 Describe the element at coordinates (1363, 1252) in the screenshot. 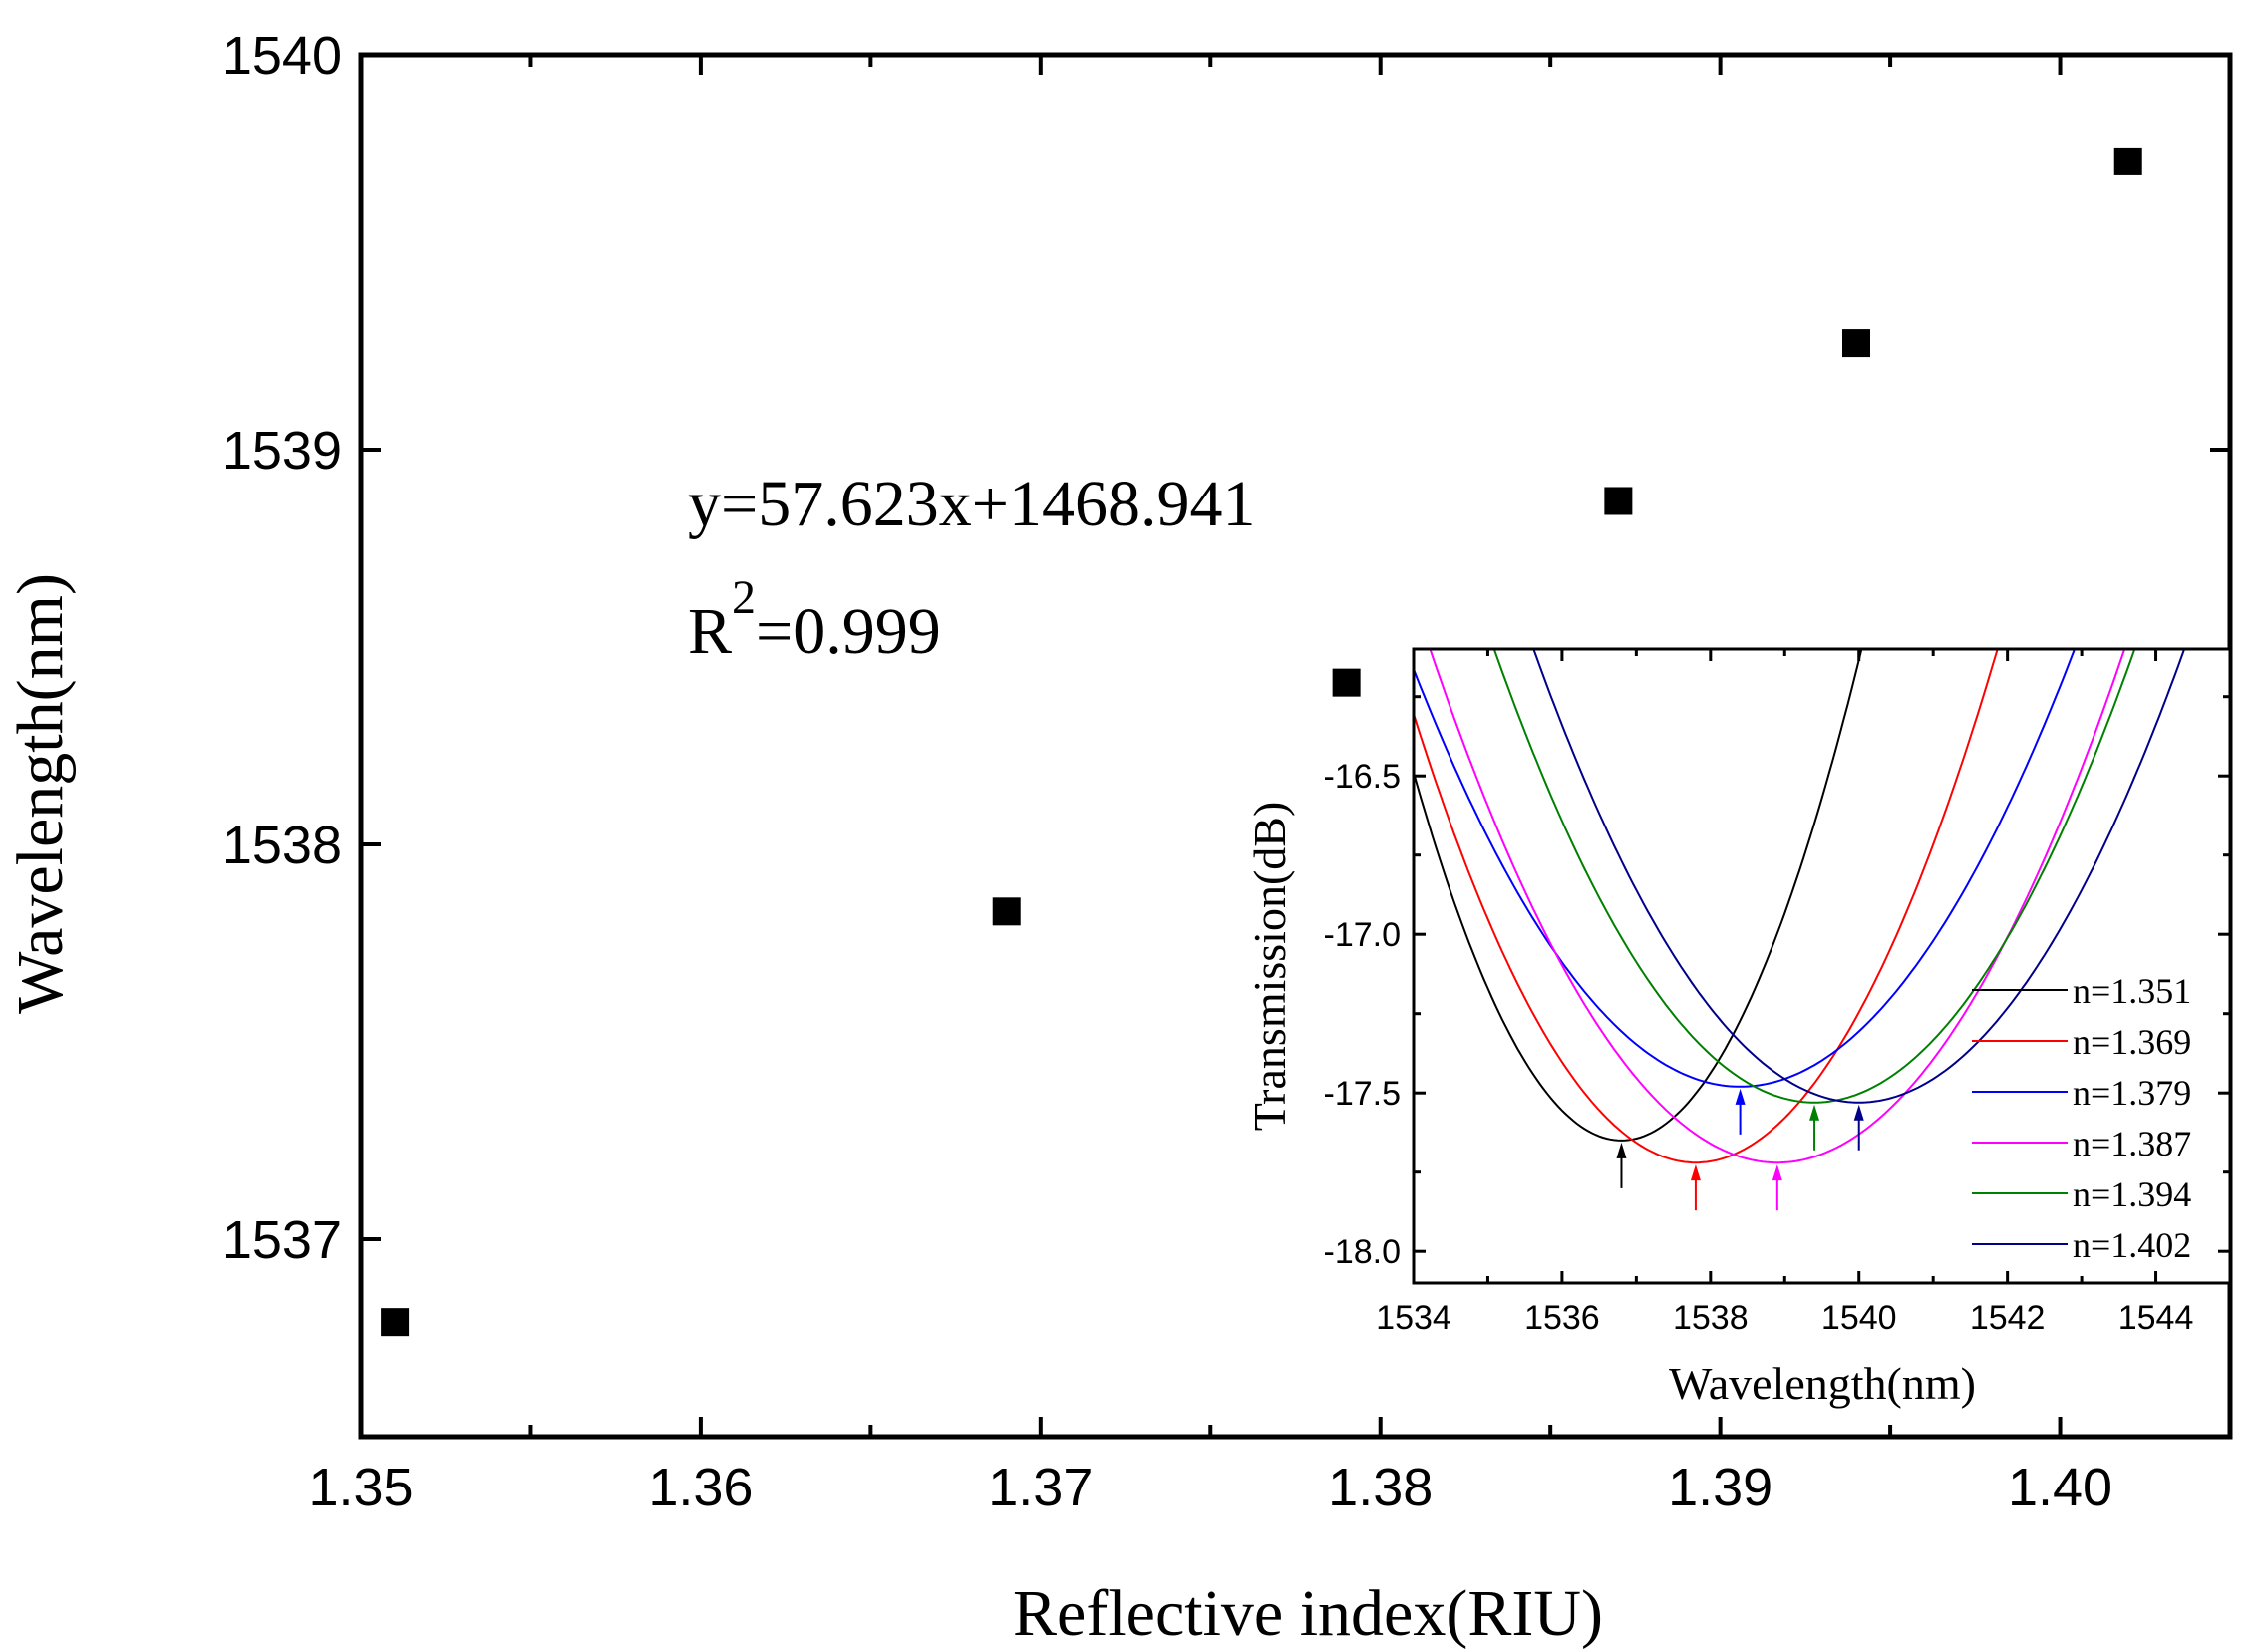

I see `inset-y-tick-label: -18.0` at that location.